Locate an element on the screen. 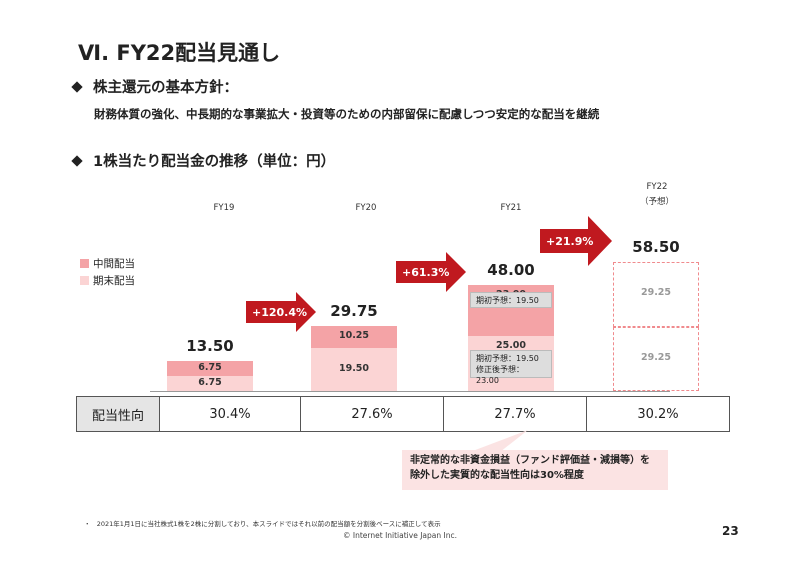 This screenshot has width=800, height=566. growth-arrow-fy20: +120.4% is located at coordinates (281, 312).